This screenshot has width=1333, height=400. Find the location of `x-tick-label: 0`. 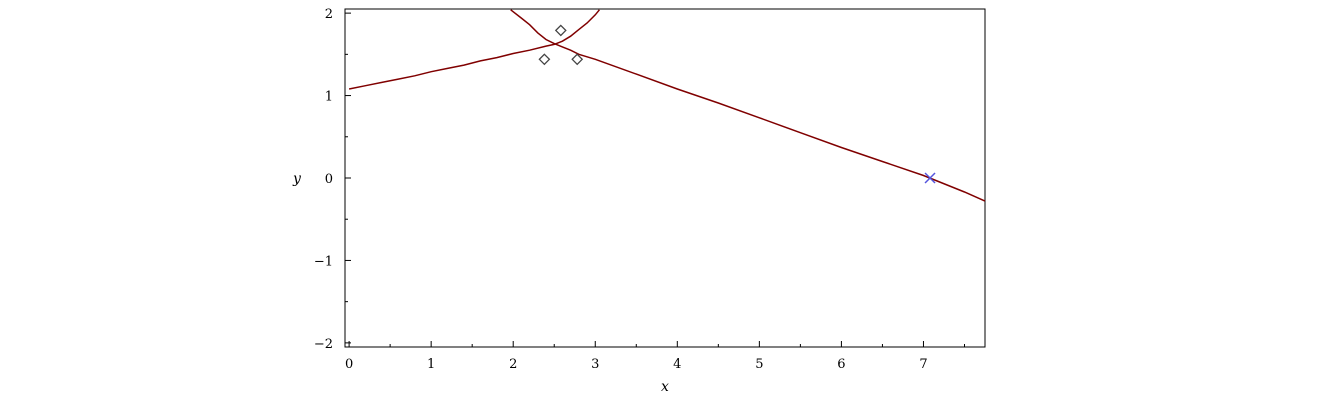

x-tick-label: 0 is located at coordinates (349, 364).